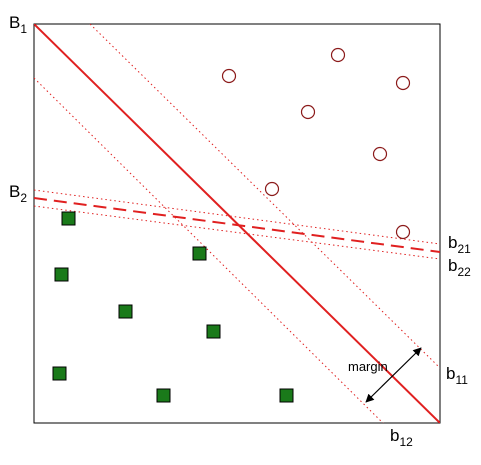 This screenshot has height=465, width=481. What do you see at coordinates (18, 193) in the screenshot?
I see `label-B2: B2` at bounding box center [18, 193].